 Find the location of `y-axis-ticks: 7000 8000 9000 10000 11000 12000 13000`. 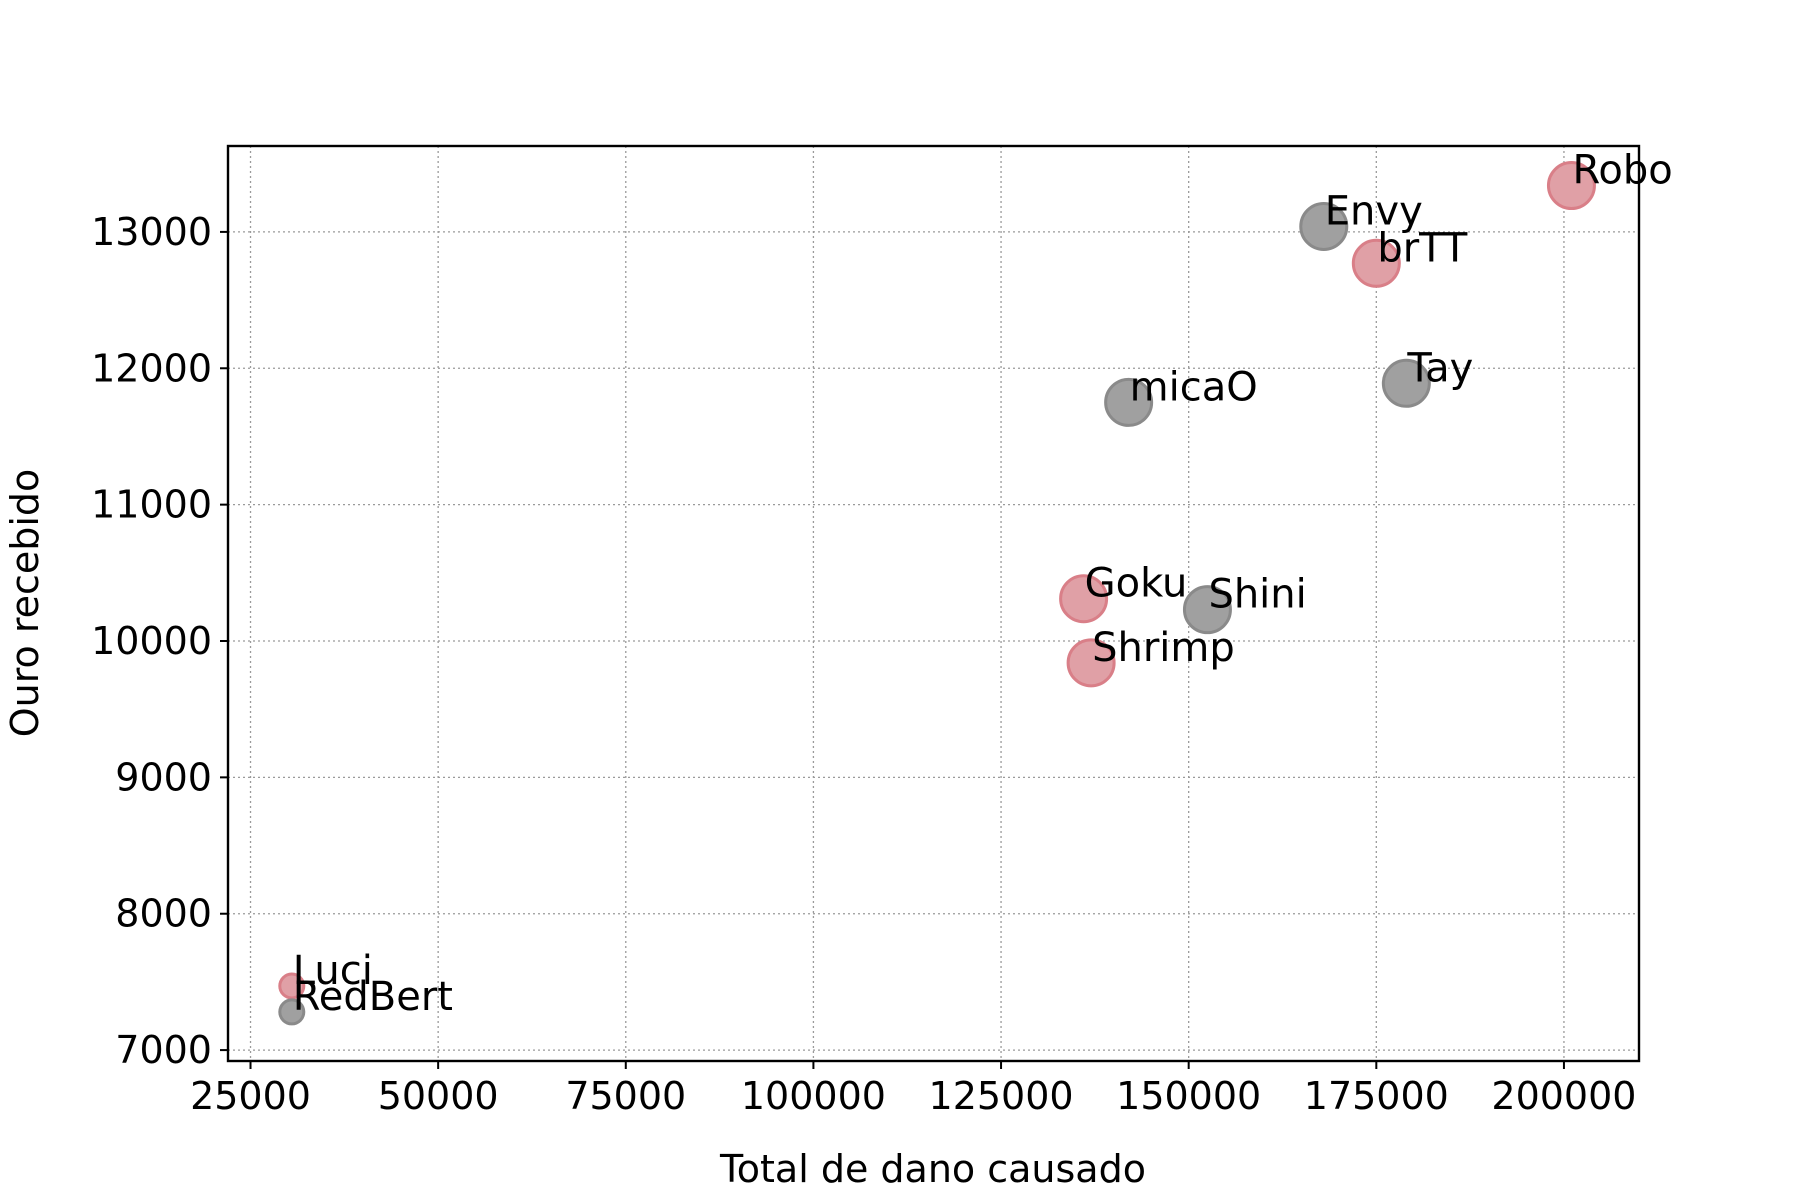

y-axis-ticks: 7000 8000 9000 10000 11000 12000 13000 is located at coordinates (159, 641).